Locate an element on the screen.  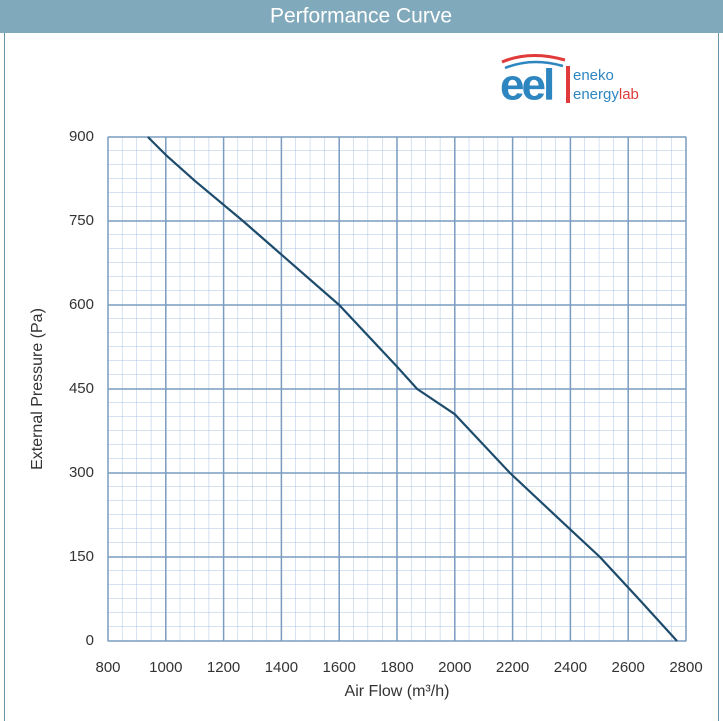
x-axis-label: Air Flow (m³/h) is located at coordinates (397, 691).